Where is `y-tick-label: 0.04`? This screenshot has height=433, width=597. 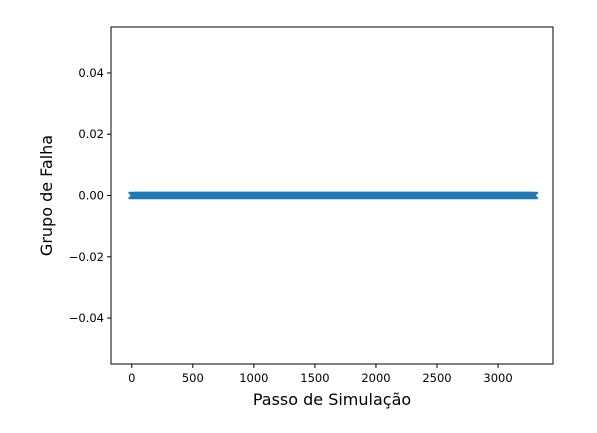 y-tick-label: 0.04 is located at coordinates (91, 73).